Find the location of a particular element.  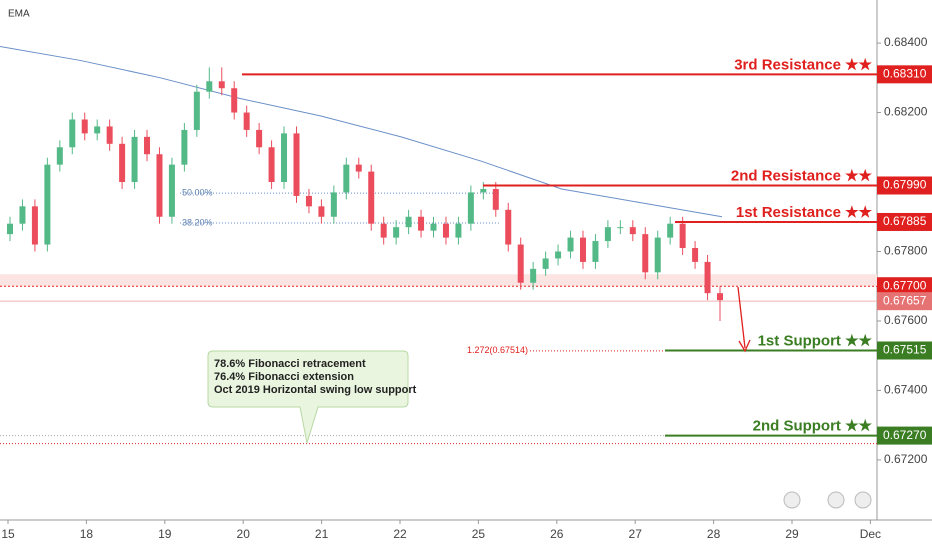

level-label: 0.67990 is located at coordinates (905, 185).